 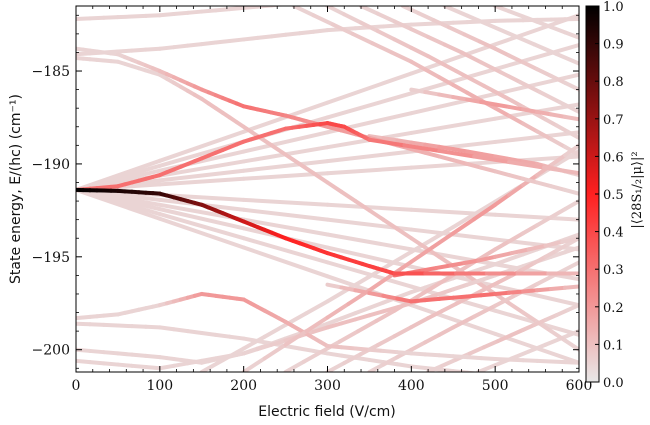 What do you see at coordinates (51, 258) in the screenshot?
I see `y-tick-label: −195` at bounding box center [51, 258].